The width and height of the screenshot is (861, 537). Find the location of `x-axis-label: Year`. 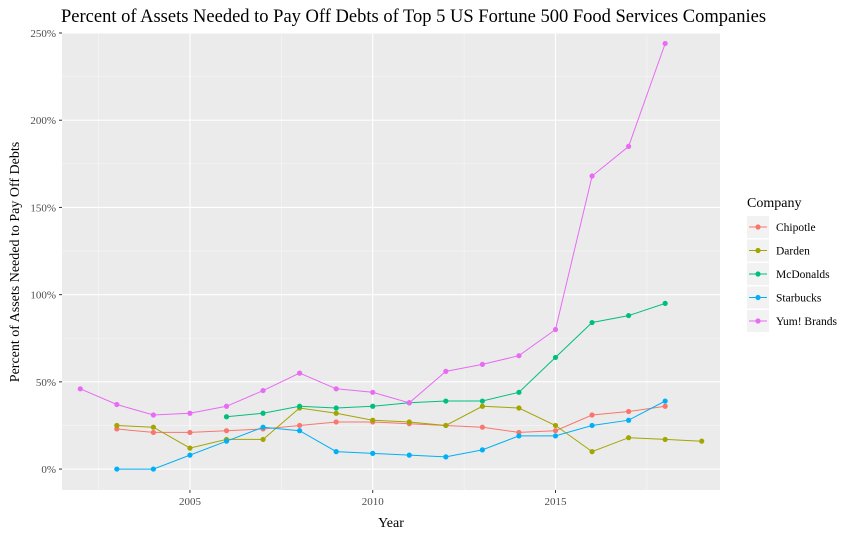

x-axis-label: Year is located at coordinates (391, 523).